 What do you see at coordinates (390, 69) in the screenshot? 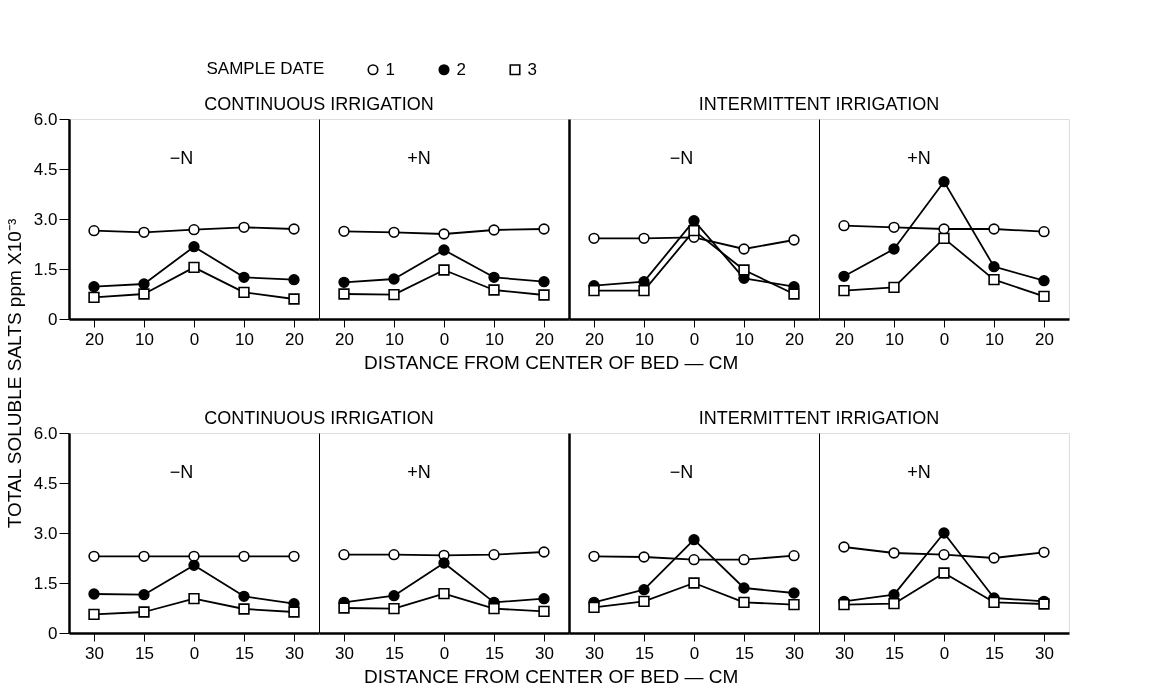
I see `legend-label: 1` at bounding box center [390, 69].